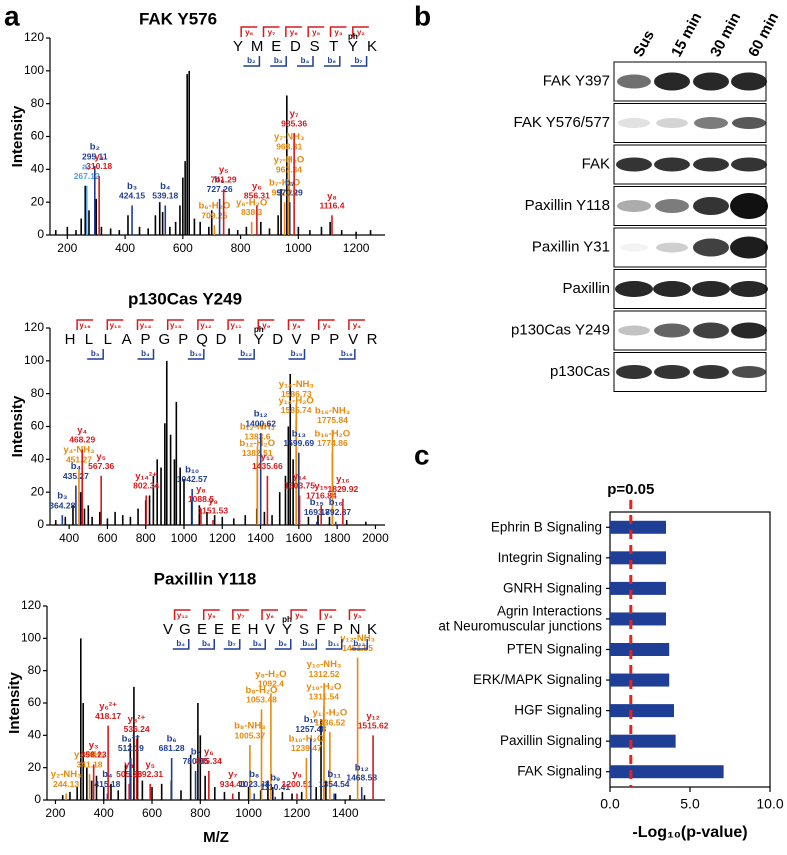 This screenshot has width=787, height=855. I want to click on y-tick-label: 20, so click(38, 491).